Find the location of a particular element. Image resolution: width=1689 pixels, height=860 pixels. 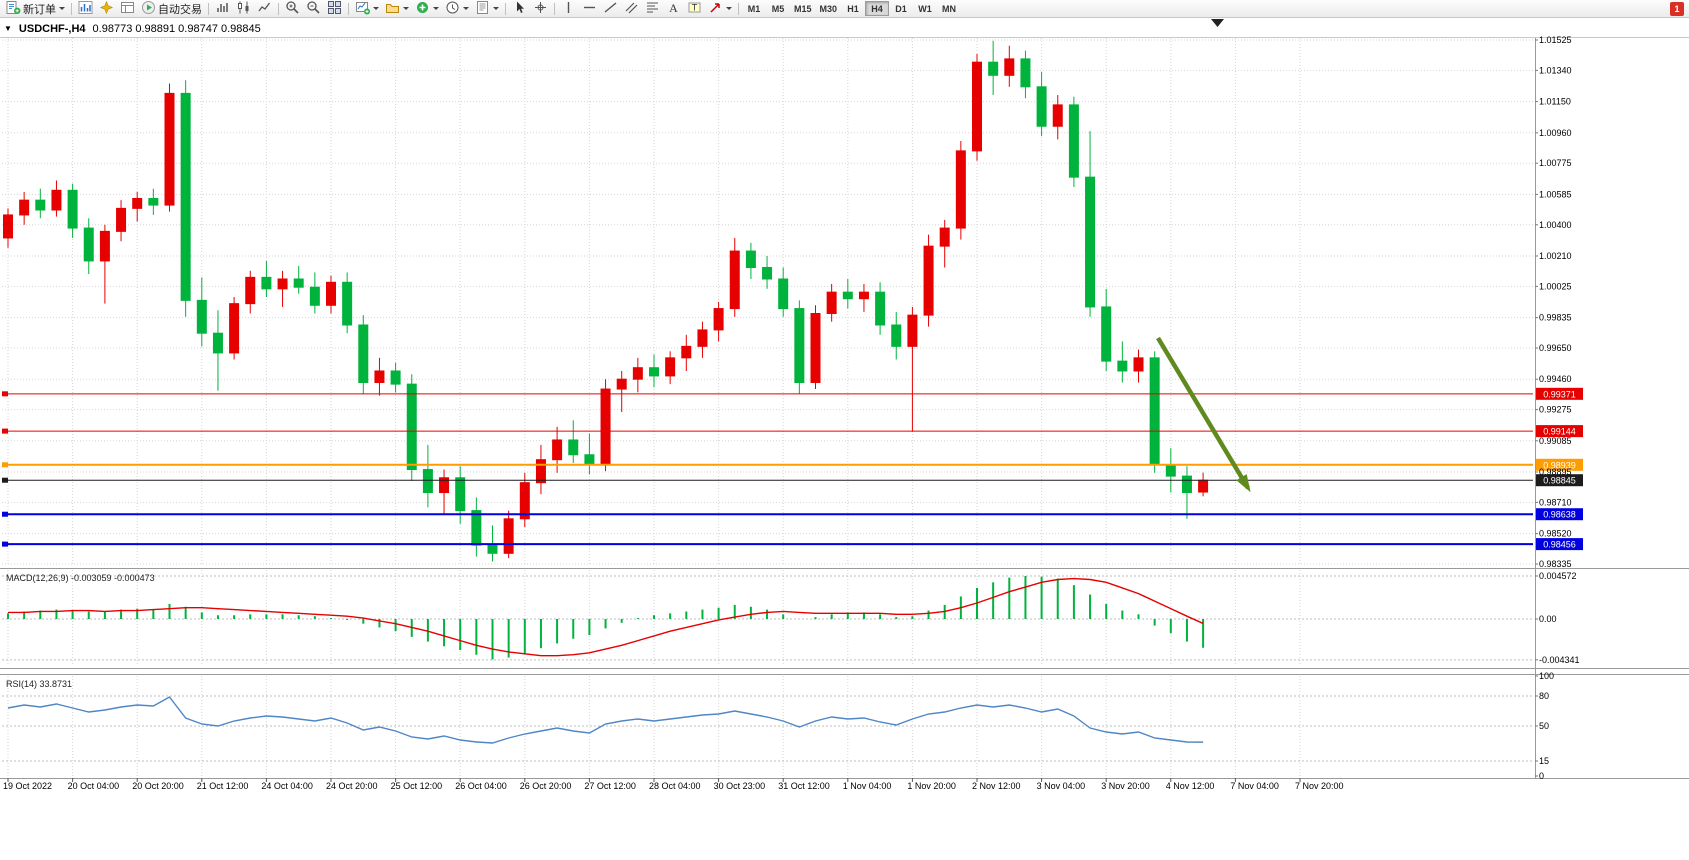

equidistant-channel-button is located at coordinates (631, 9).